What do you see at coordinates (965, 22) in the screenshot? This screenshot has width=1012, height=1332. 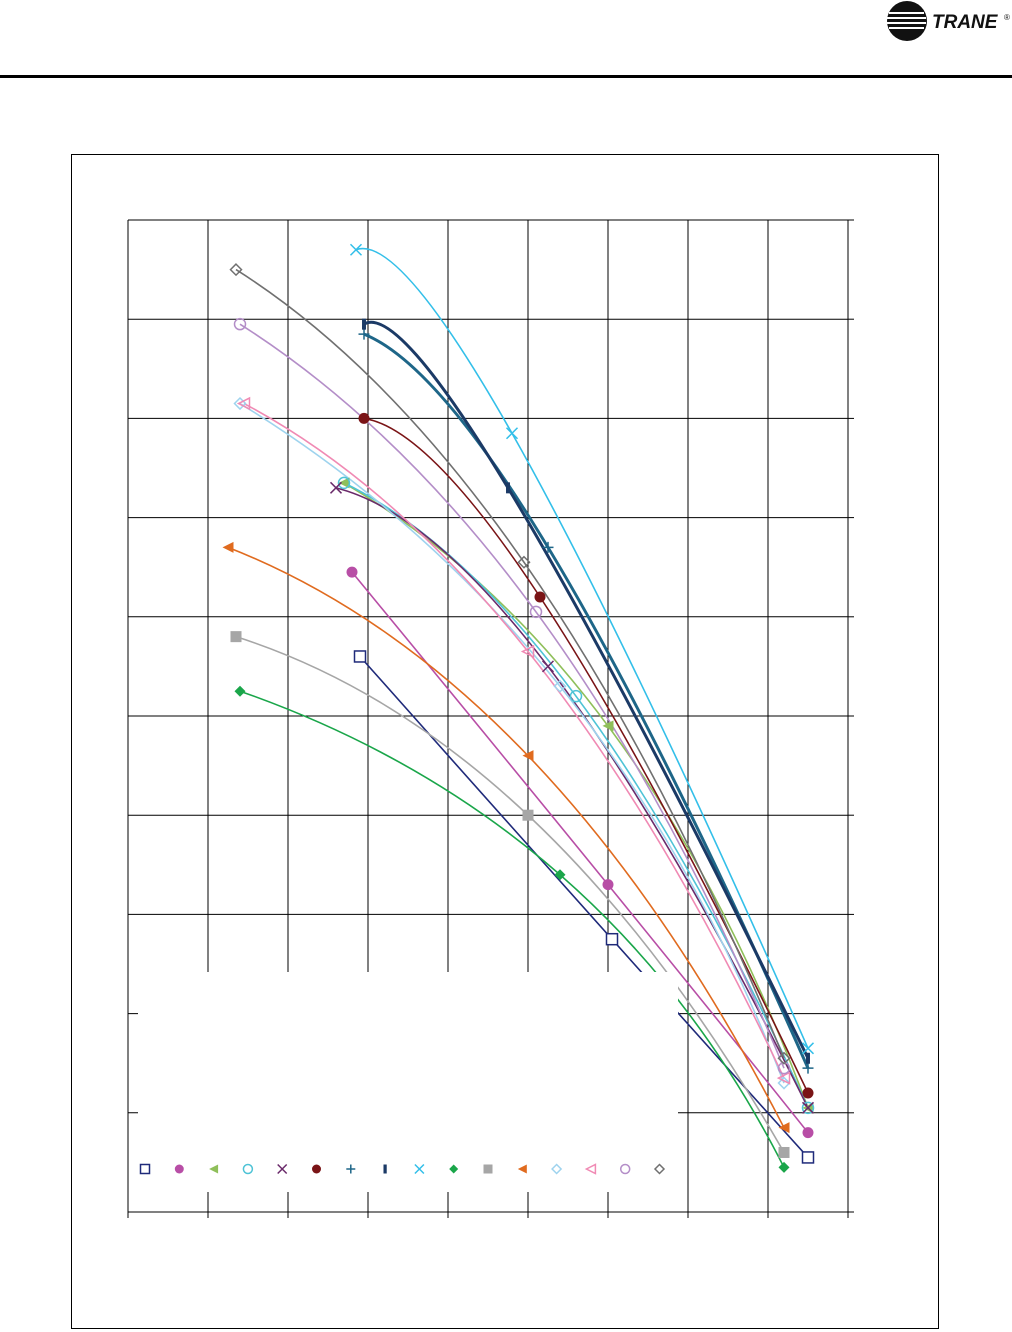 I see `trane-logo-wordmark: TRANE` at bounding box center [965, 22].